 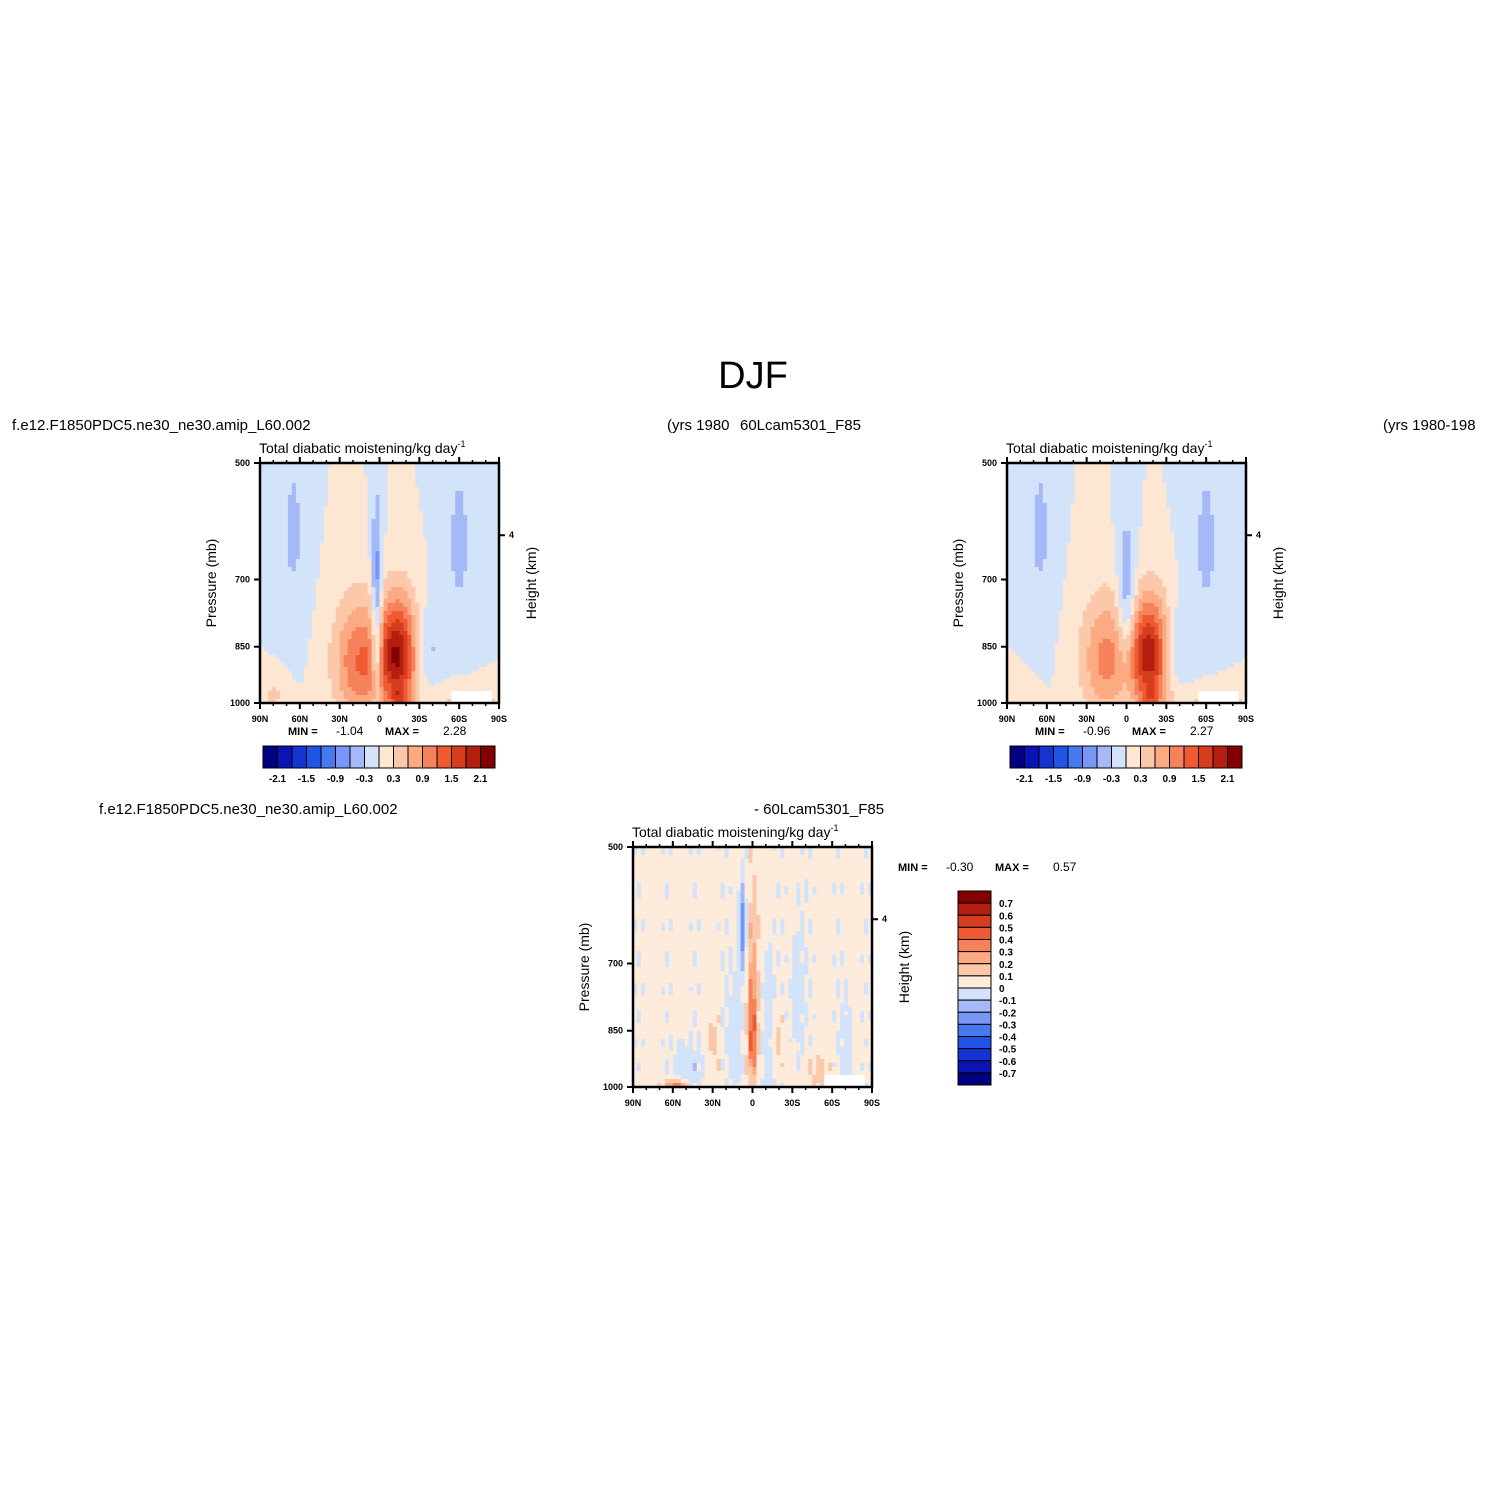 I want to click on y-tick-label: 1000, so click(x=240, y=703).